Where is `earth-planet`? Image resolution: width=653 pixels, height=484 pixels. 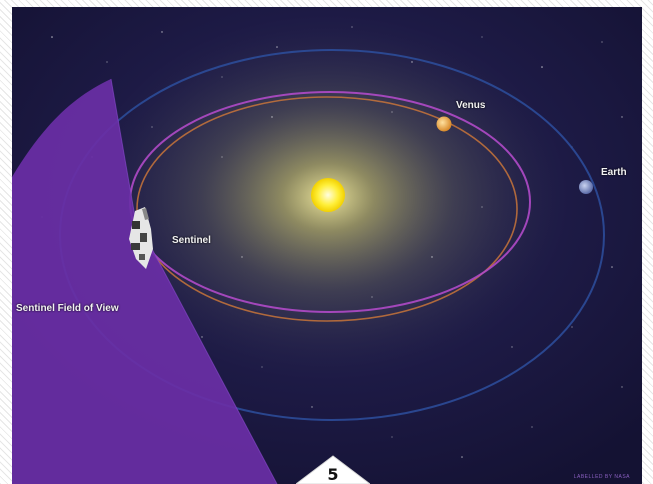
earth-planet is located at coordinates (586, 187).